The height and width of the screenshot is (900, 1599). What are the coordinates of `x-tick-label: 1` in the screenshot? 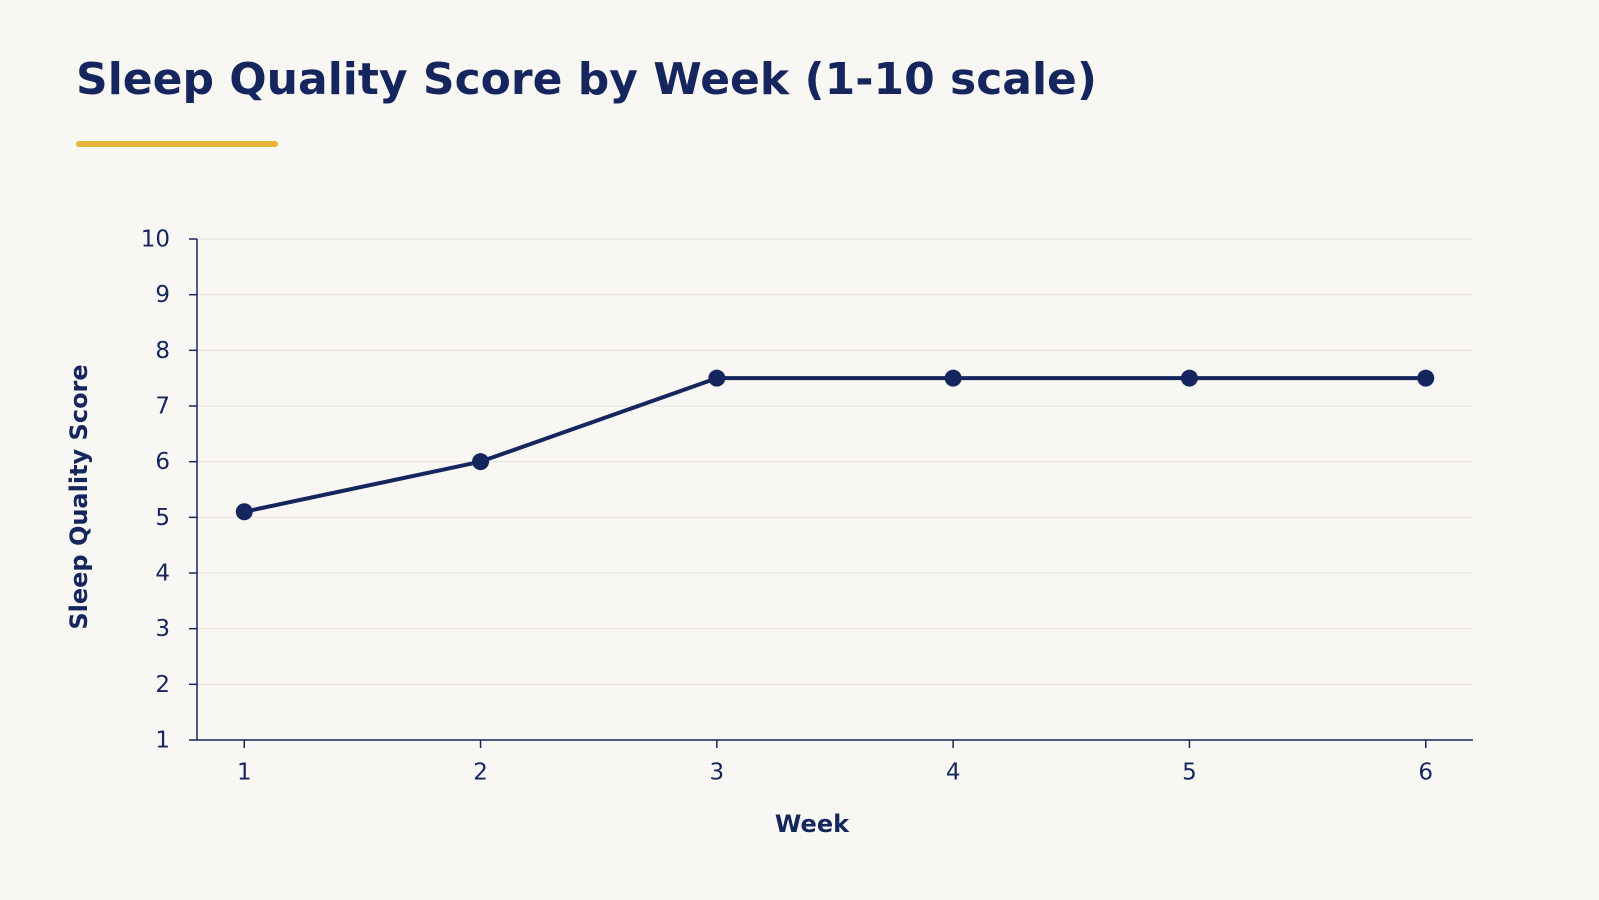 It's located at (244, 773).